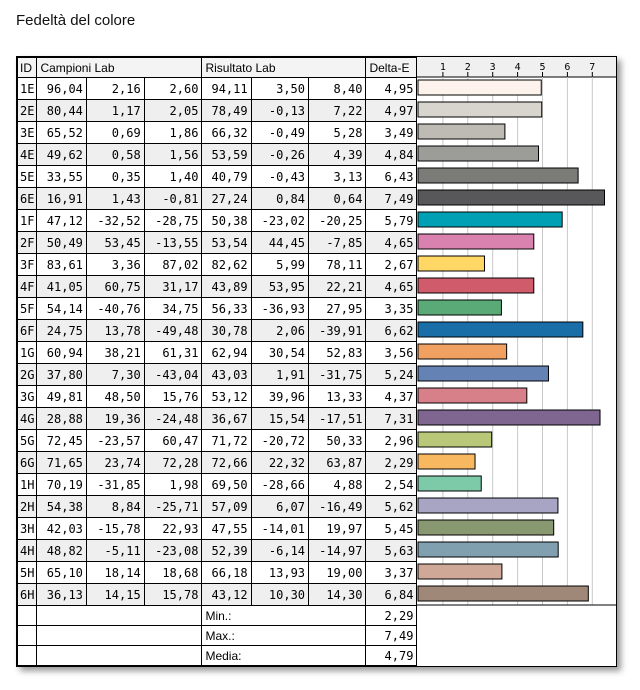 The height and width of the screenshot is (690, 640). Describe the element at coordinates (115, 352) in the screenshot. I see `cell-sample-a: 38,21` at that location.